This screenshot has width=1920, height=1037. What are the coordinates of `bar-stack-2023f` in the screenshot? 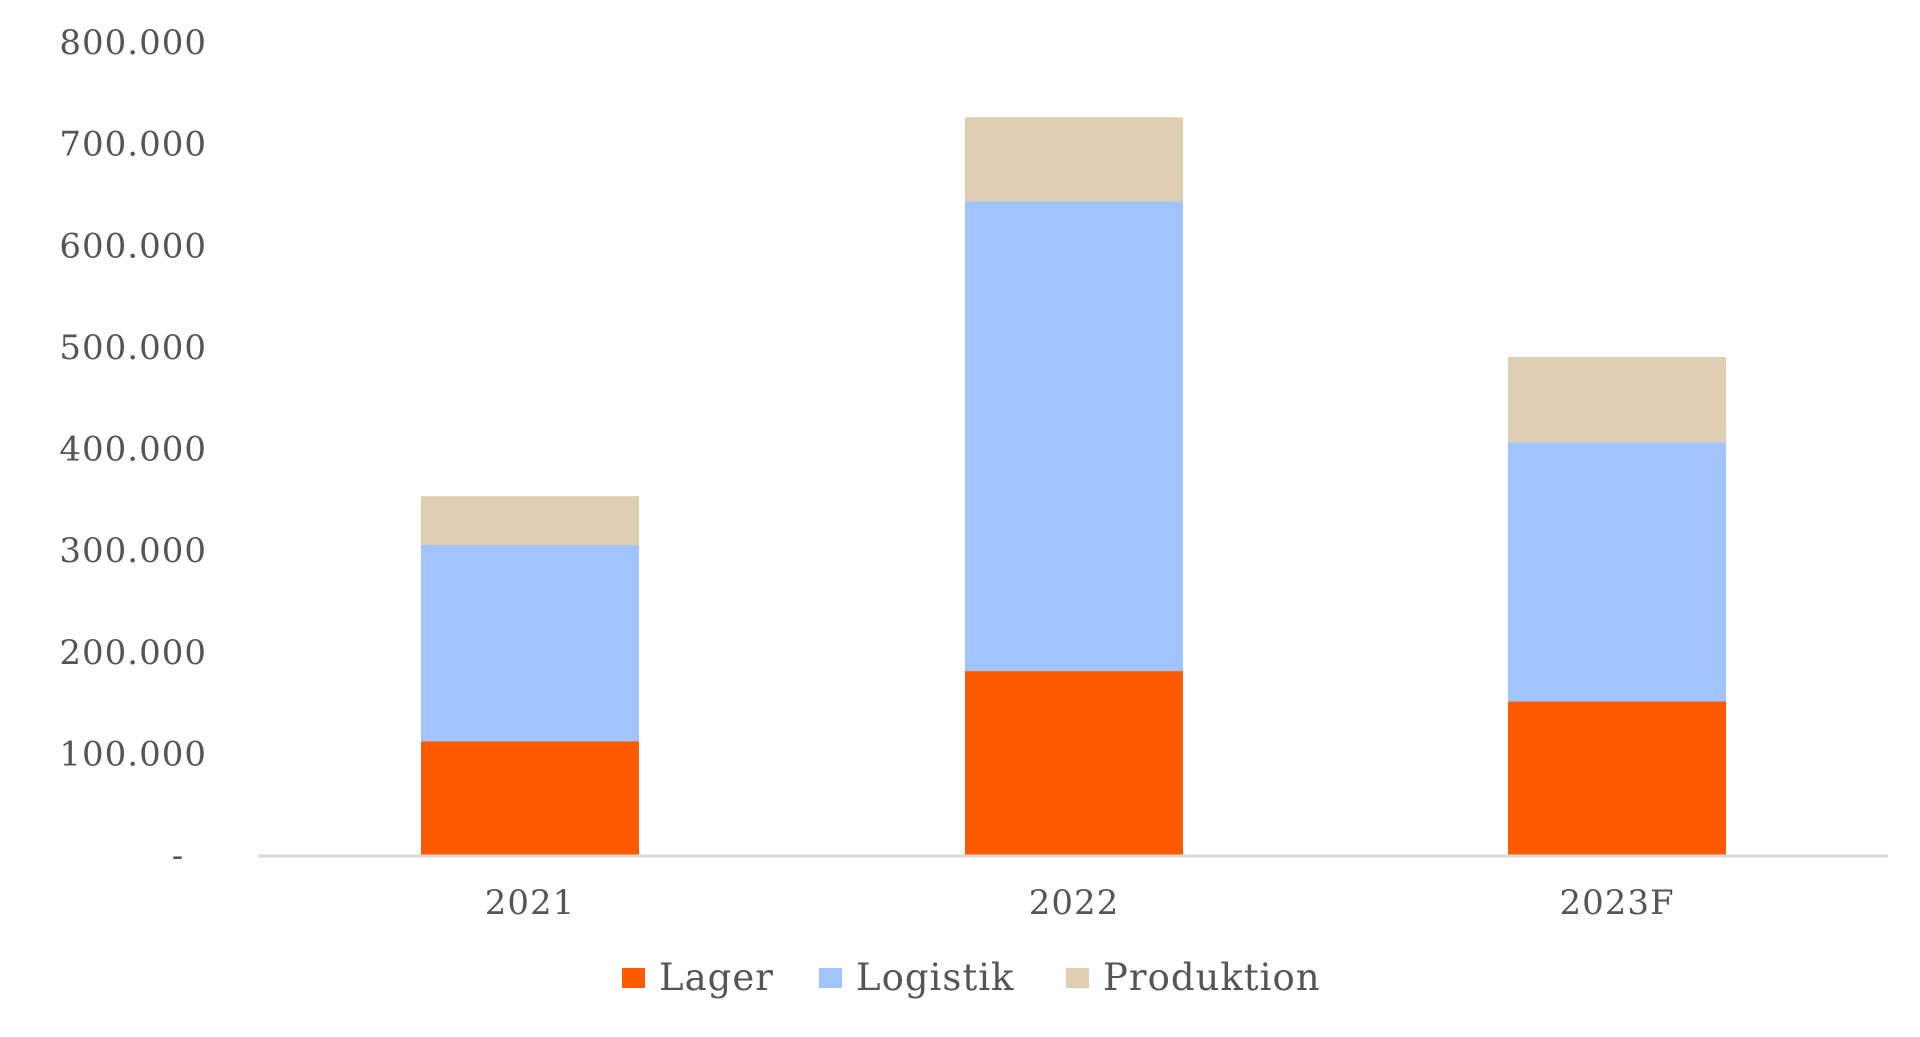 It's located at (1617, 606).